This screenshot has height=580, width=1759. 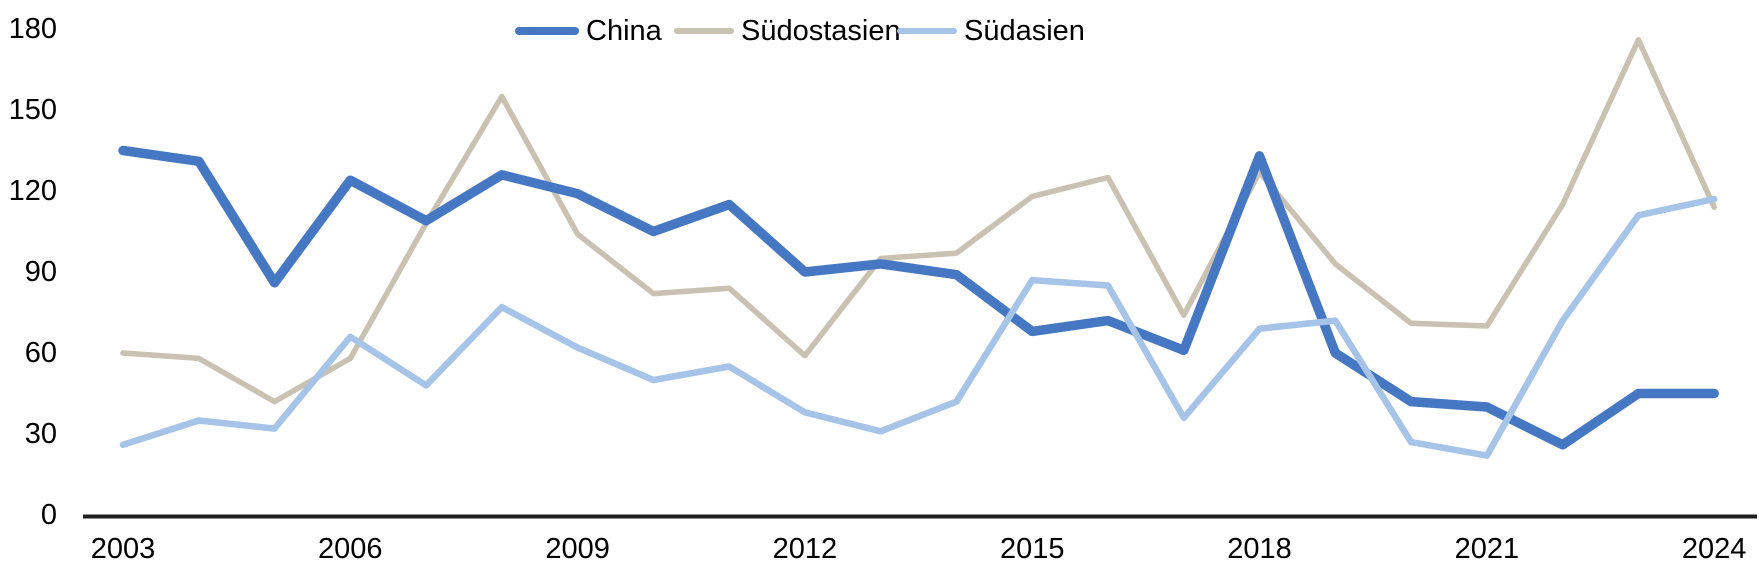 I want to click on x-tick-label-2003: 2003, so click(x=123, y=549).